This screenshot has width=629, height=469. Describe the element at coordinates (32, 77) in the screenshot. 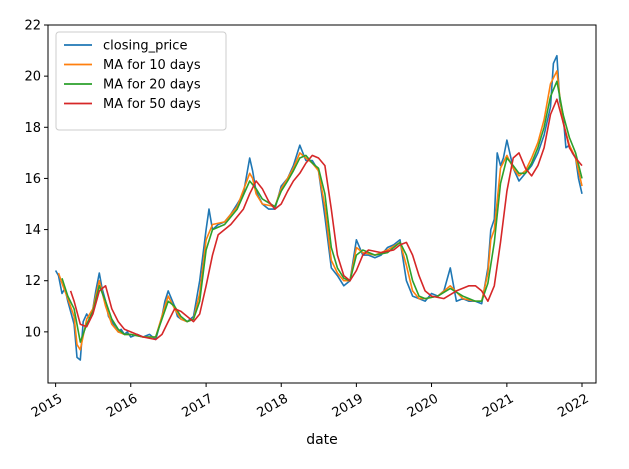

I see `y-tick-label: 20` at that location.